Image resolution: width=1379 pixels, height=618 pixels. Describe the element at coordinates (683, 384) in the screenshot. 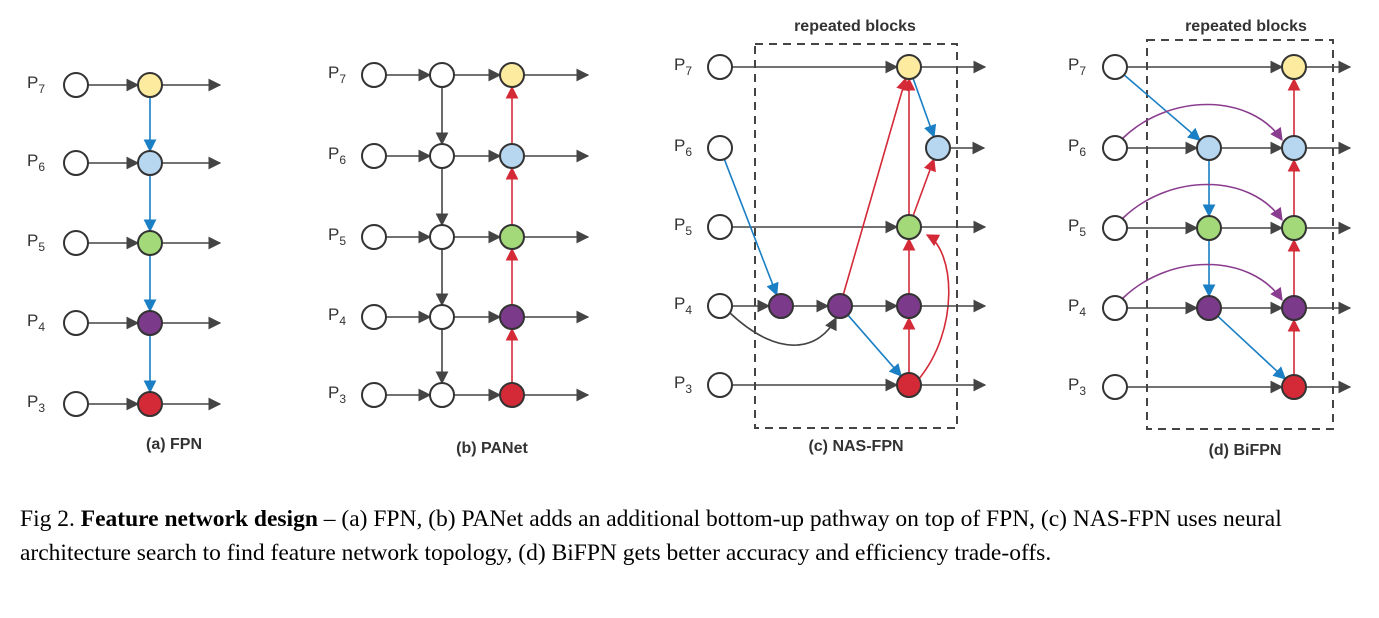

I see `level-label-c-p3: P3` at that location.